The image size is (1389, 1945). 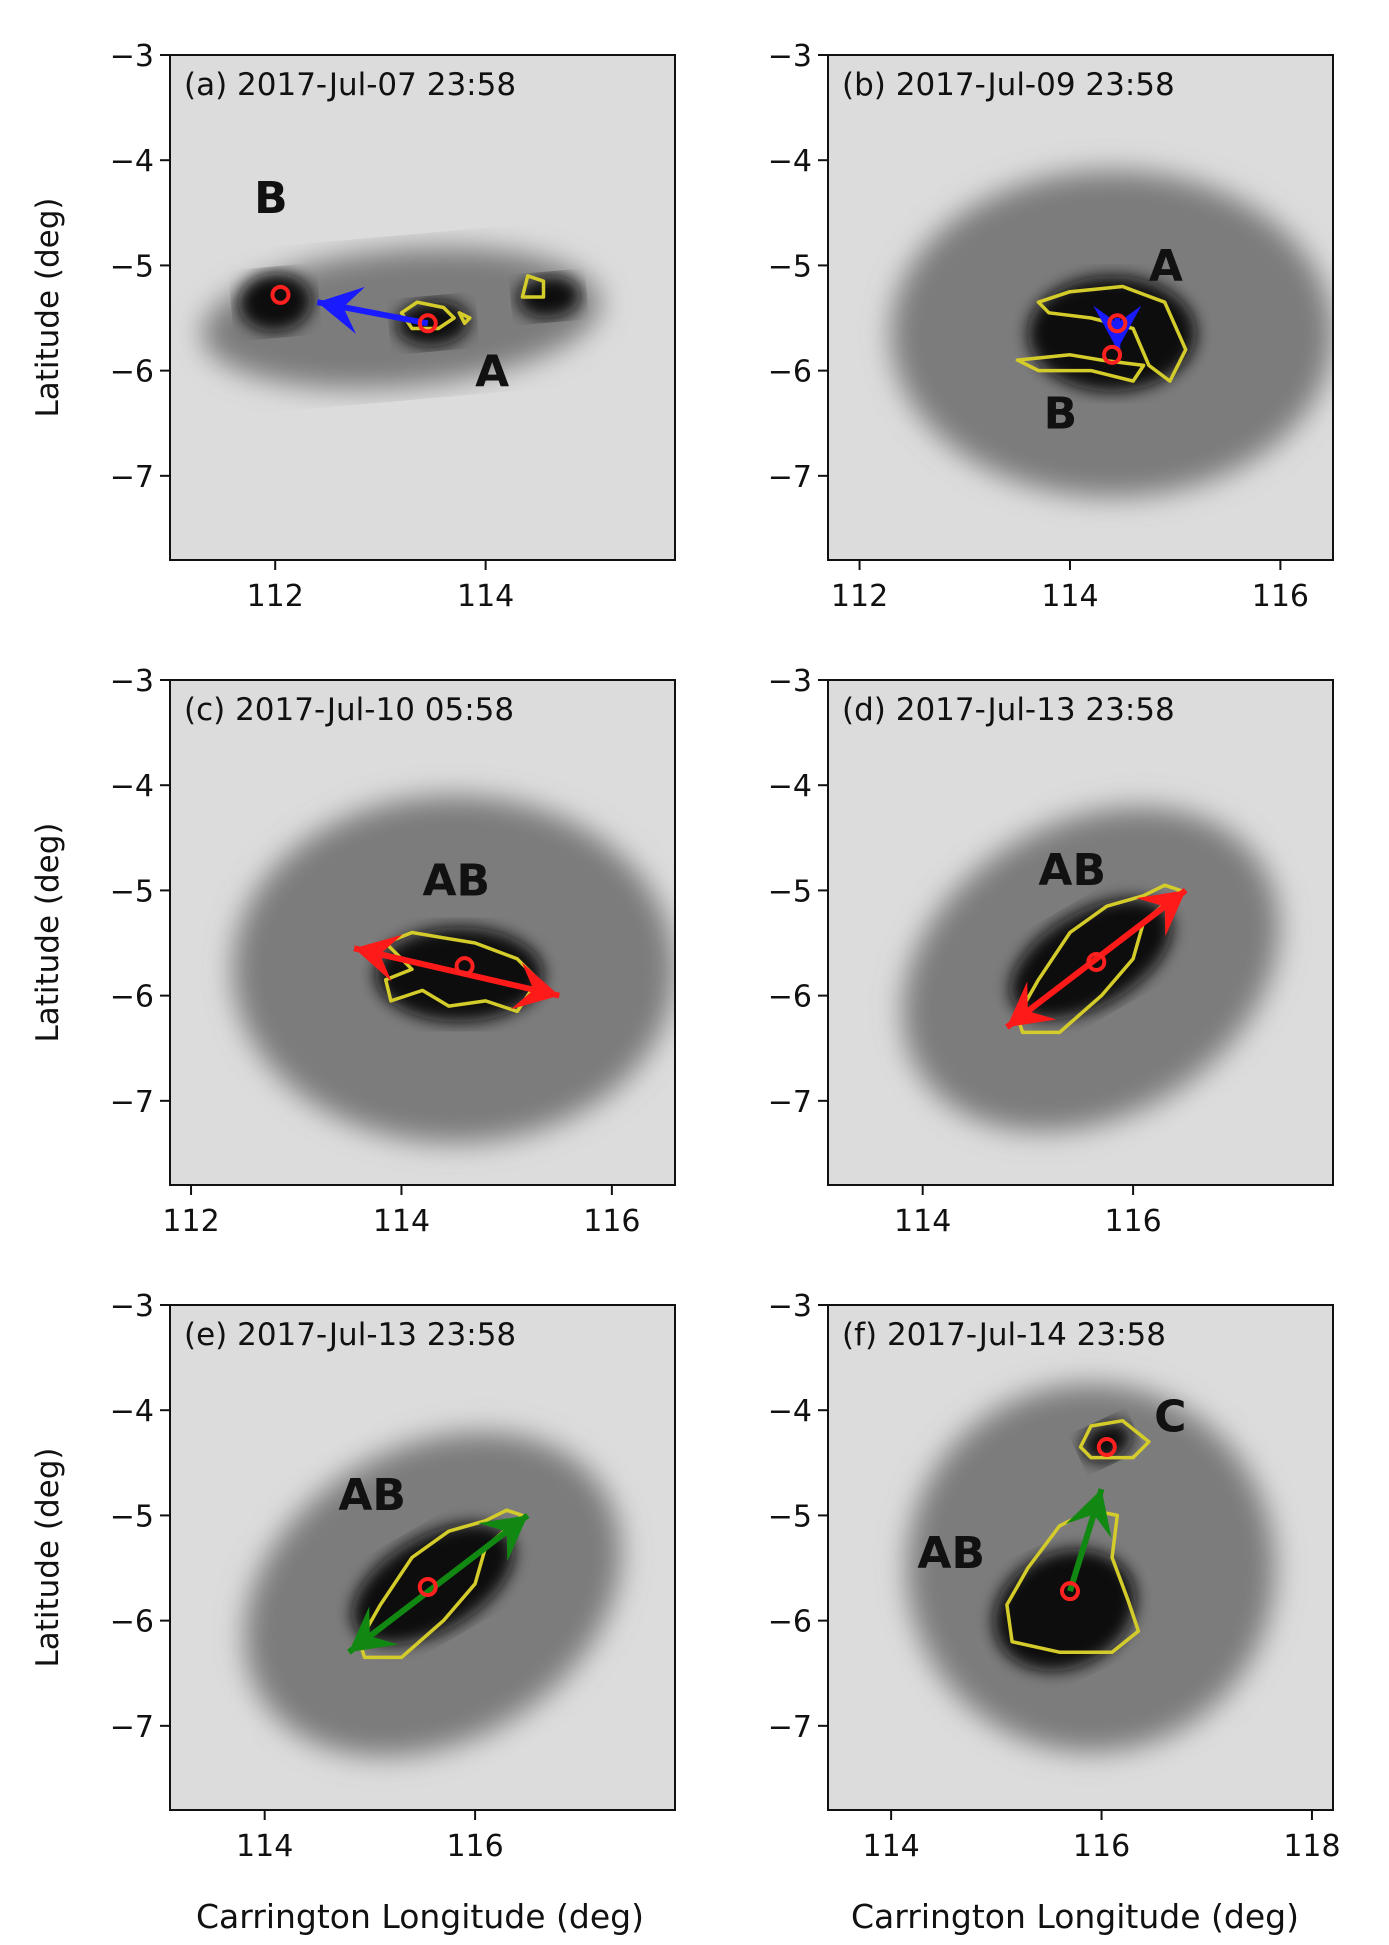 I want to click on panel-d: AB (d) 2017-Jul-13 23:58 −3 −4 −5 −6 −7 114 116, so click(x=1051, y=951).